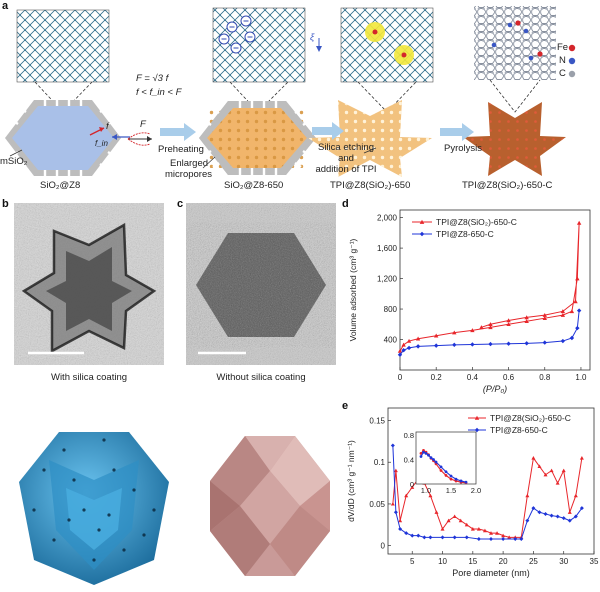 The width and height of the screenshot is (600, 592). What do you see at coordinates (472, 561) in the screenshot?
I see `x-tick-label: 15` at bounding box center [472, 561].